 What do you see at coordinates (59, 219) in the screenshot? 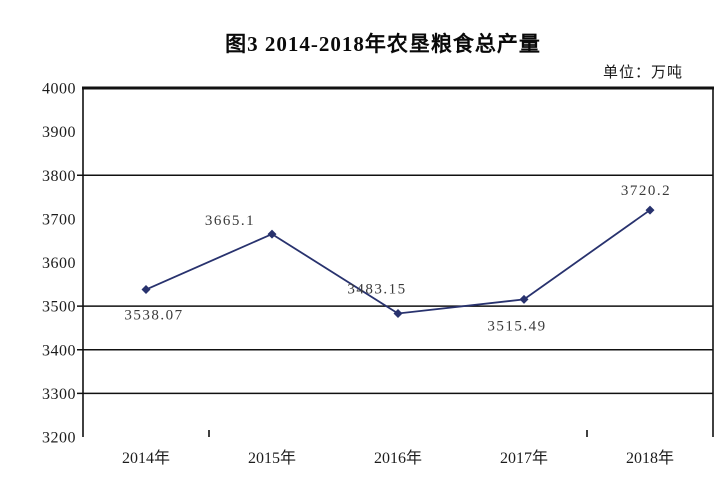
I see `y-axis-label: 3700` at bounding box center [59, 219].